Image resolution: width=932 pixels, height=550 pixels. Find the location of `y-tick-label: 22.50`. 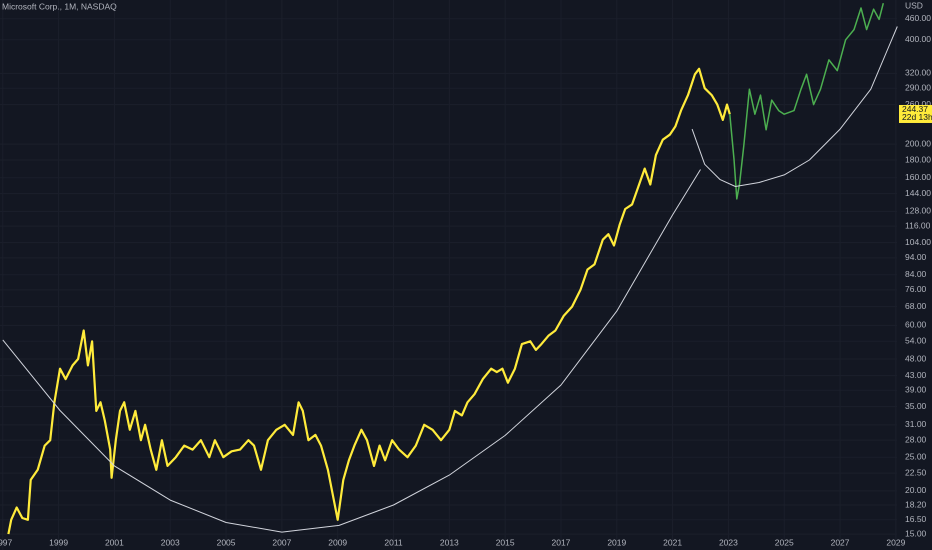

y-tick-label: 22.50 is located at coordinates (916, 472).